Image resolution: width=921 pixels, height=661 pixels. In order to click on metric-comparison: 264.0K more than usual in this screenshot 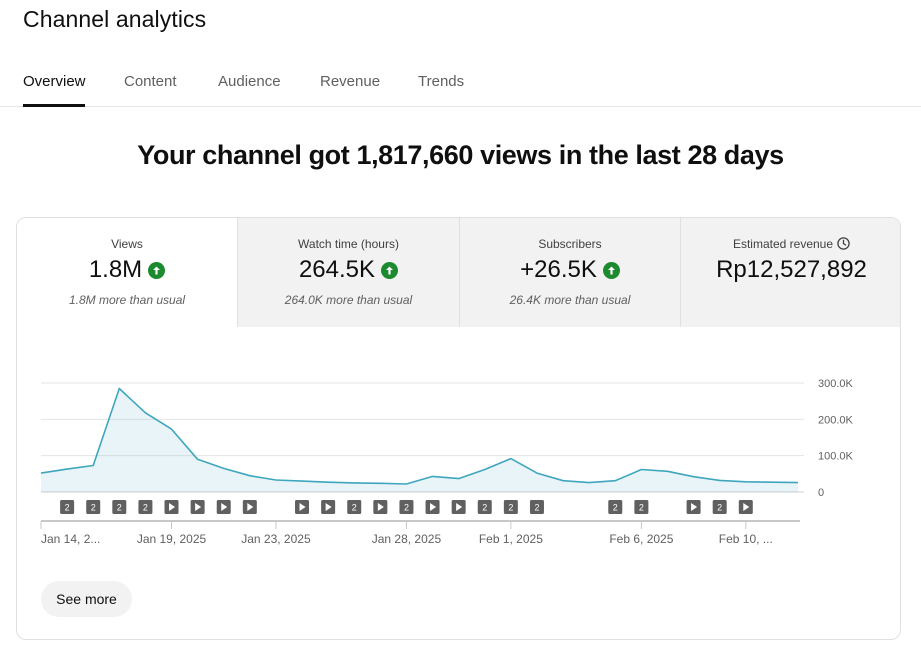, I will do `click(348, 300)`.